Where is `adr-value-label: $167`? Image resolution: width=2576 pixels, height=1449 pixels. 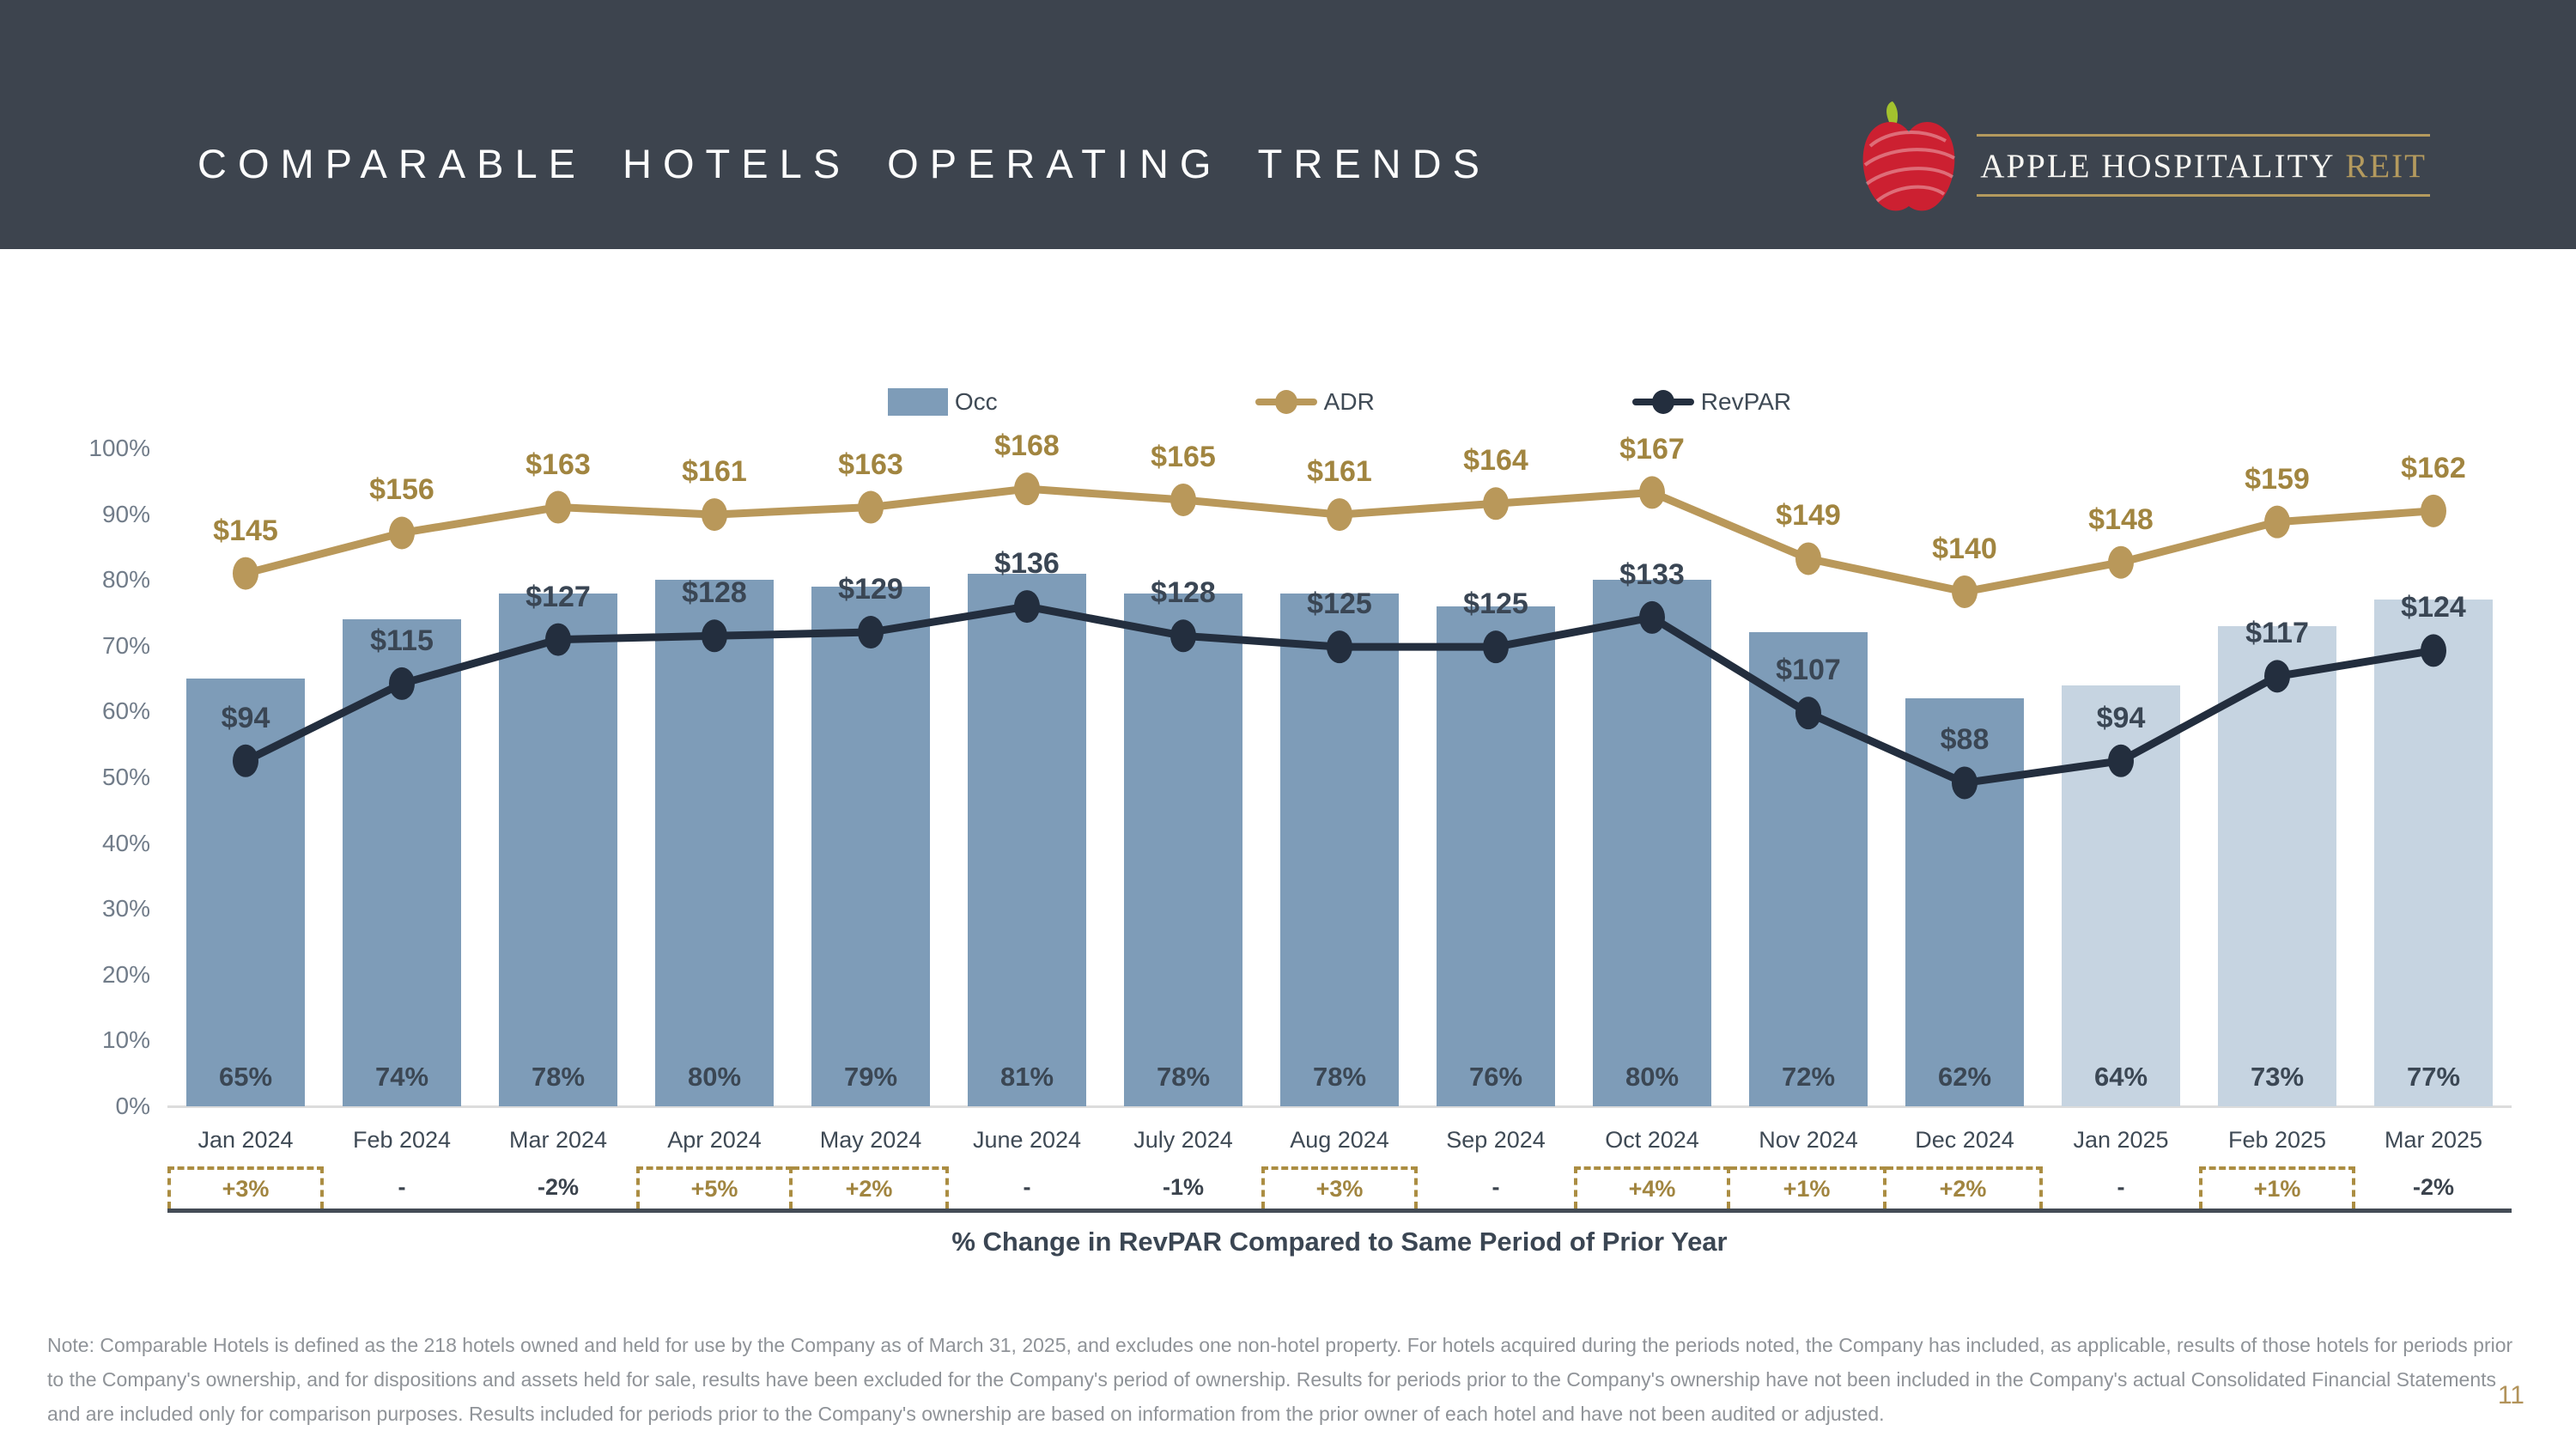
adr-value-label: $167 is located at coordinates (1652, 449).